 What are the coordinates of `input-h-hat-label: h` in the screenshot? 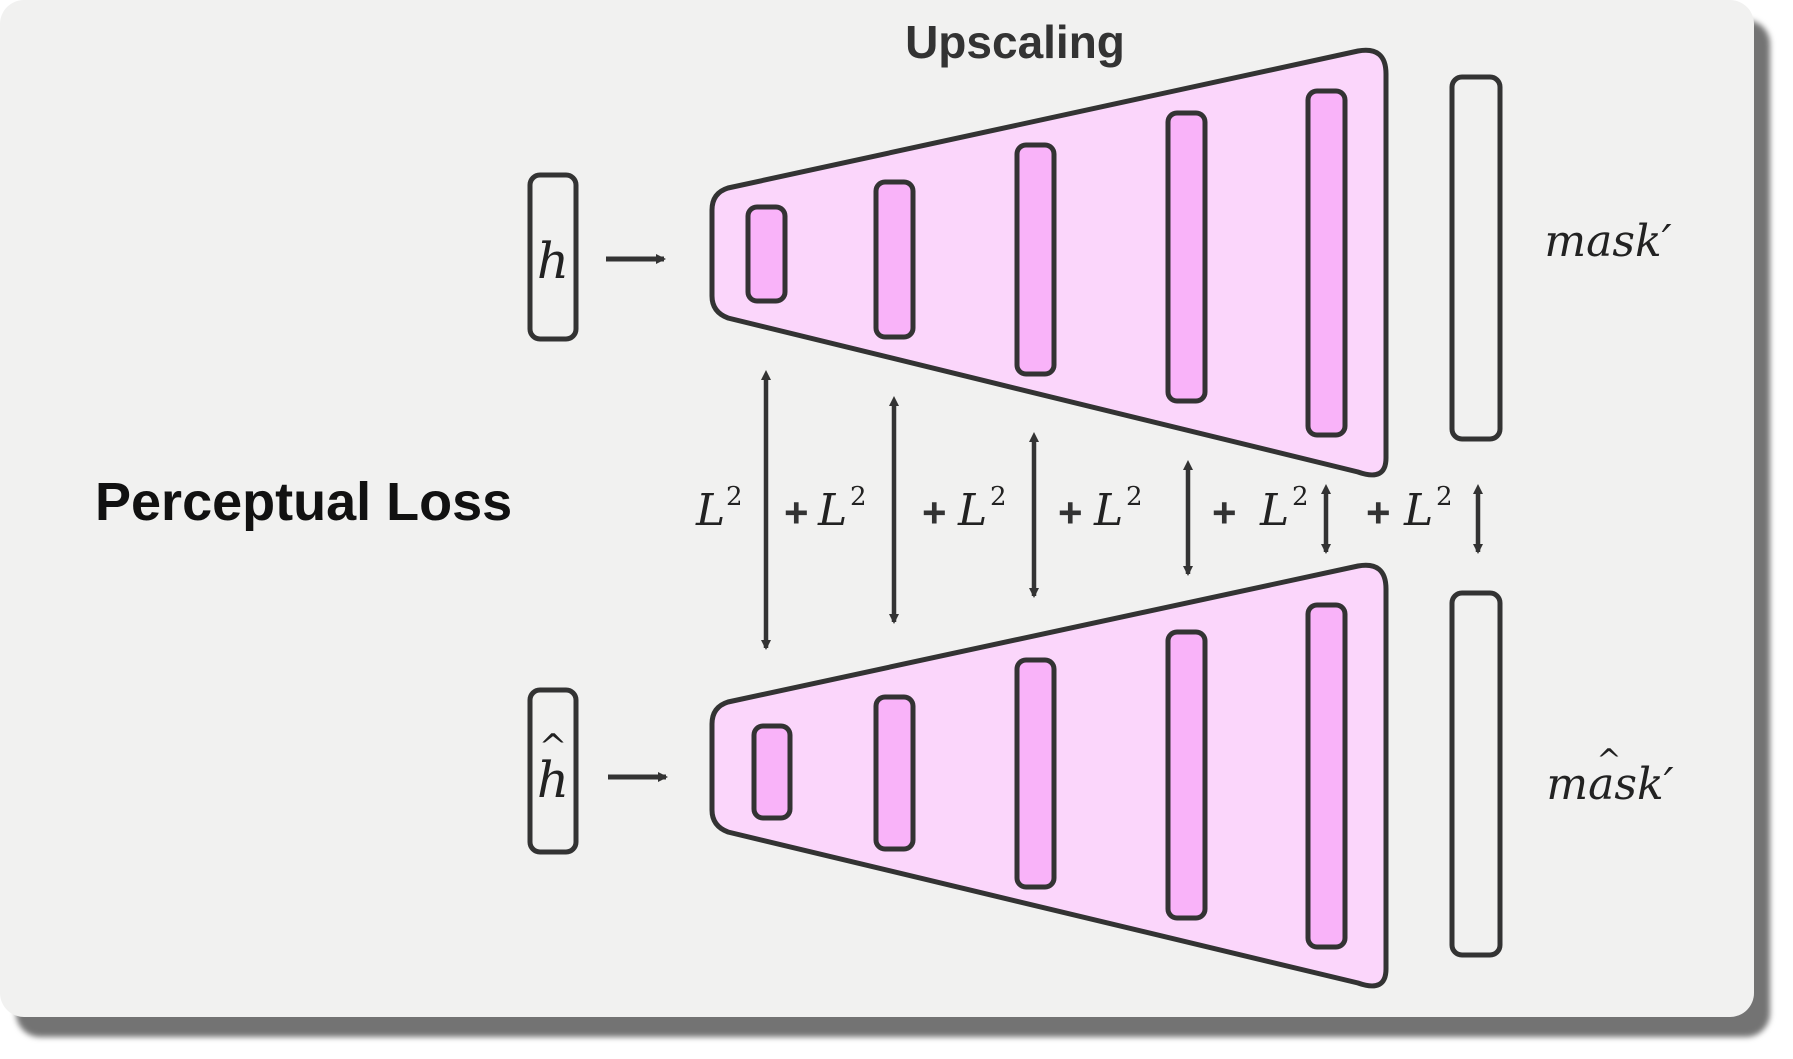 It's located at (553, 780).